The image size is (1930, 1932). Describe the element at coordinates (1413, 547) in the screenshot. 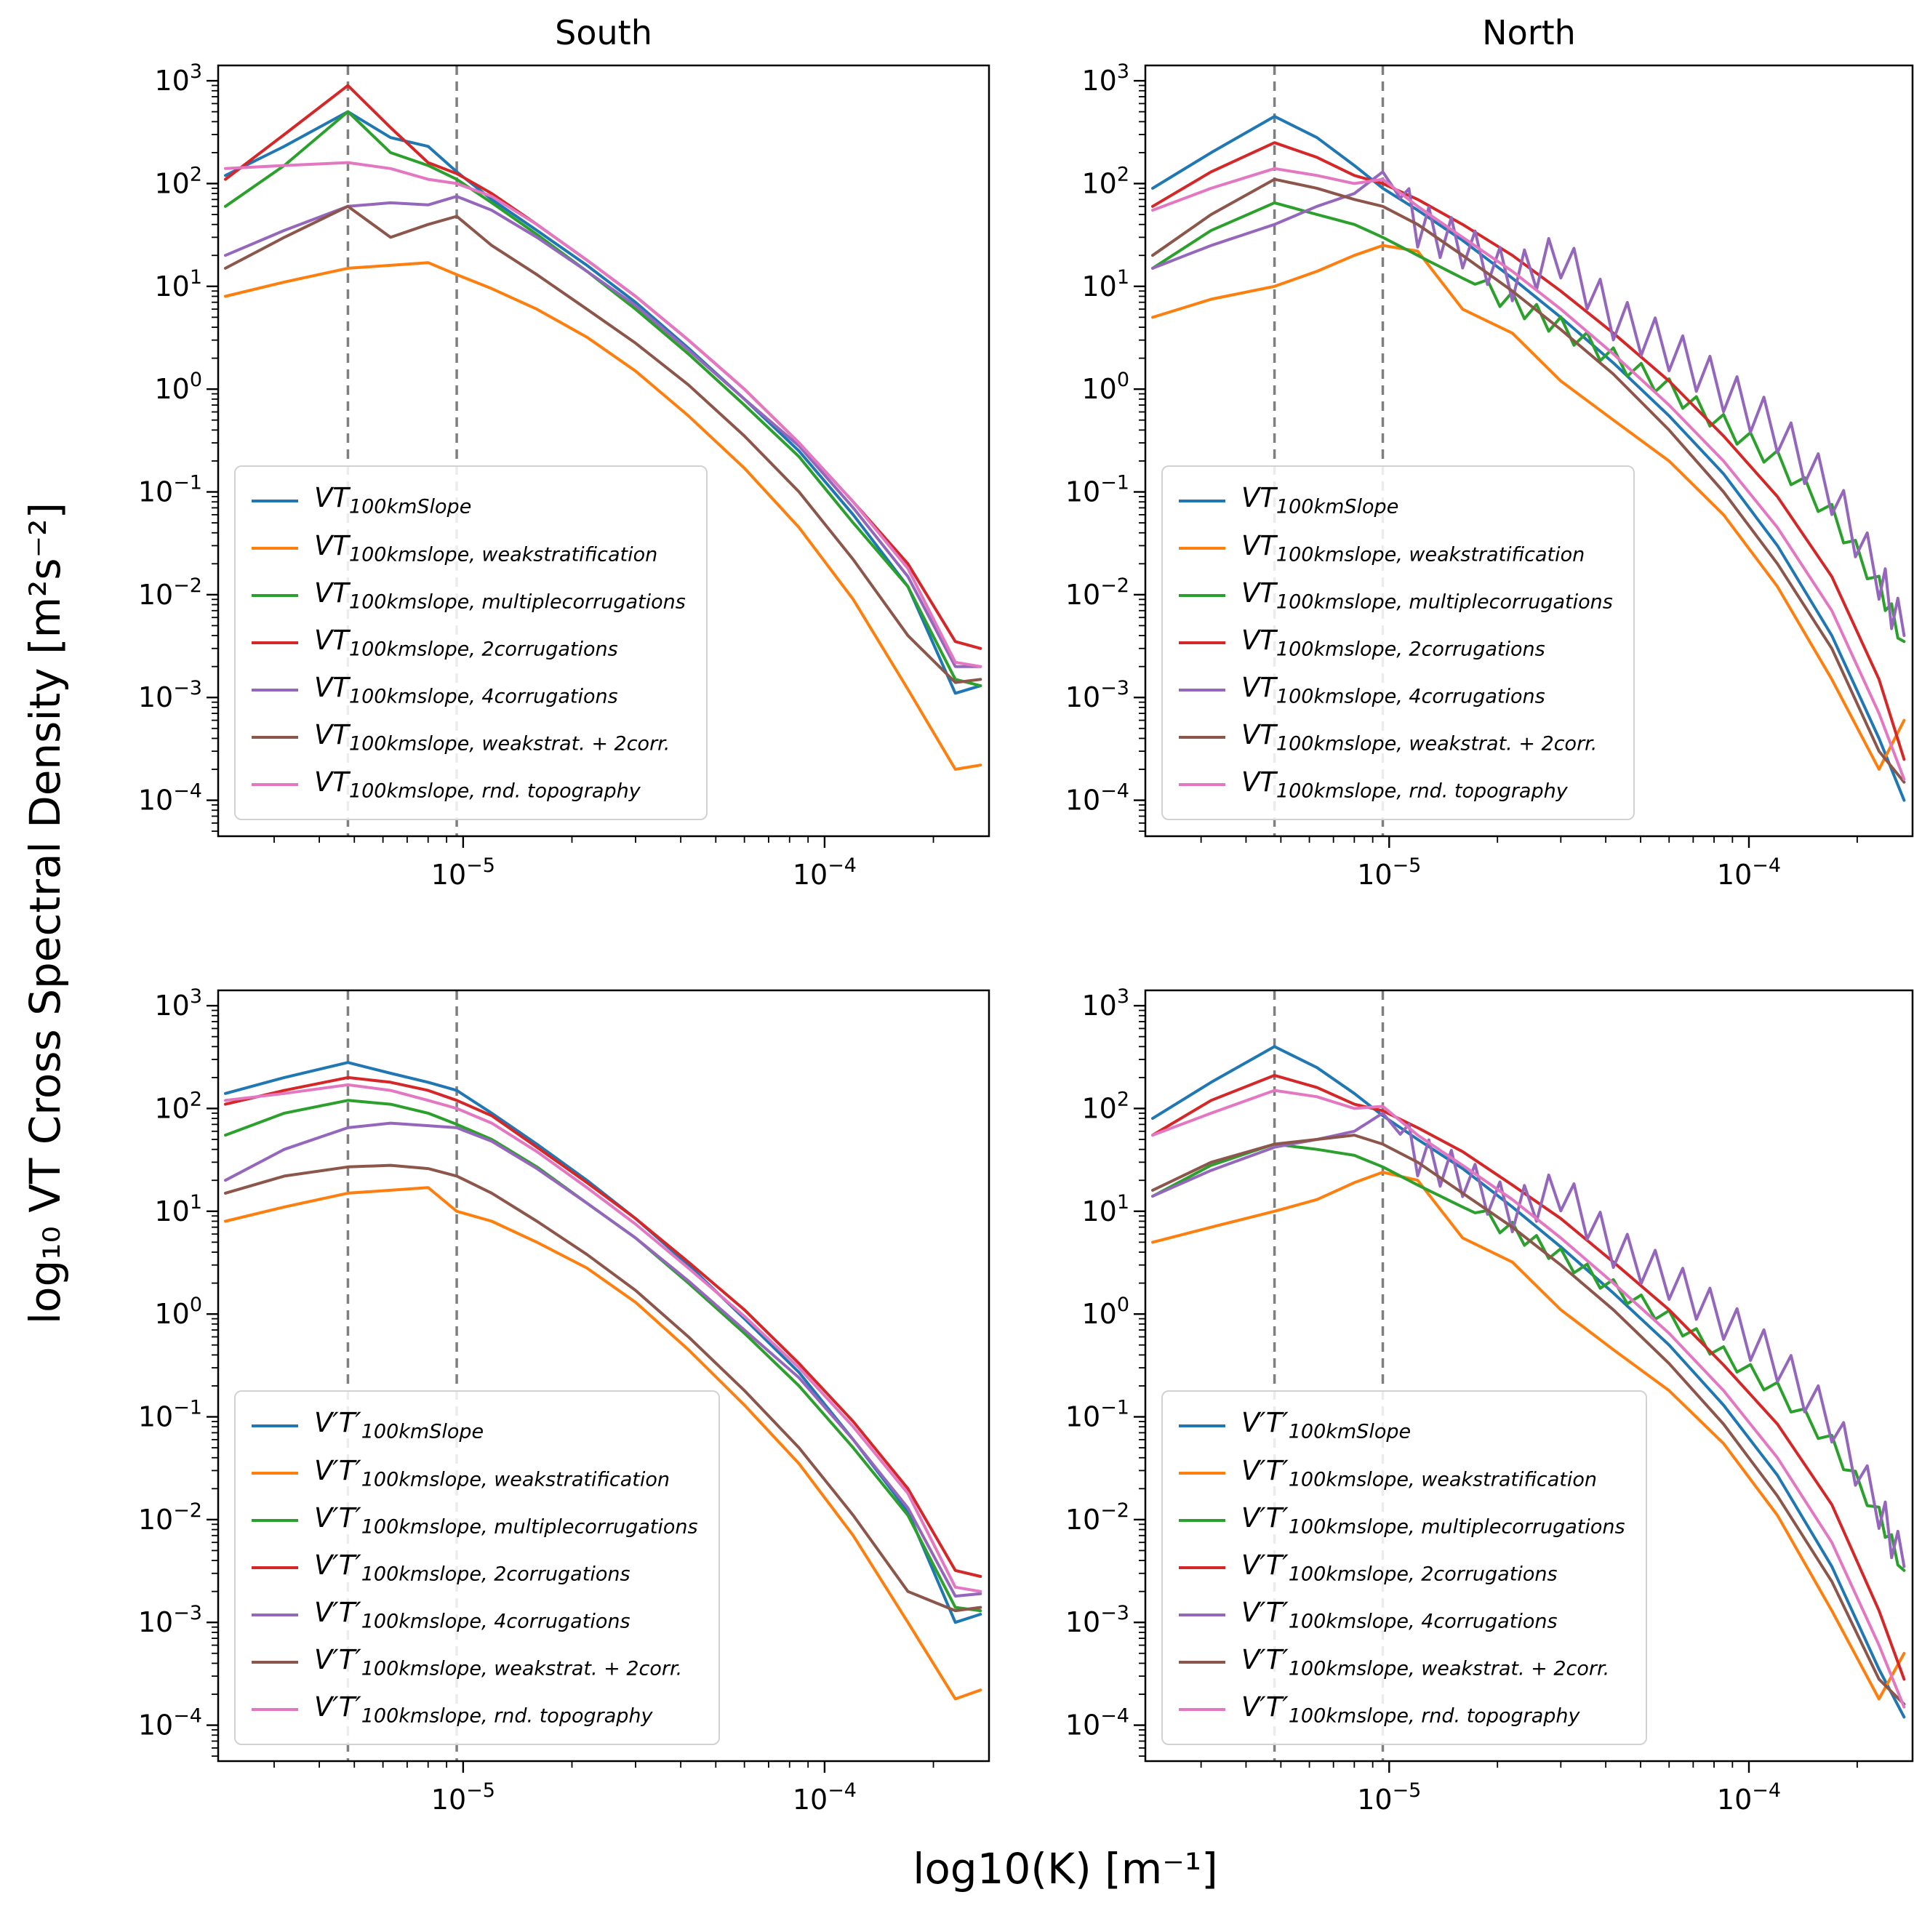

I see `legend-label: VT100kmslope, weakstratification` at that location.